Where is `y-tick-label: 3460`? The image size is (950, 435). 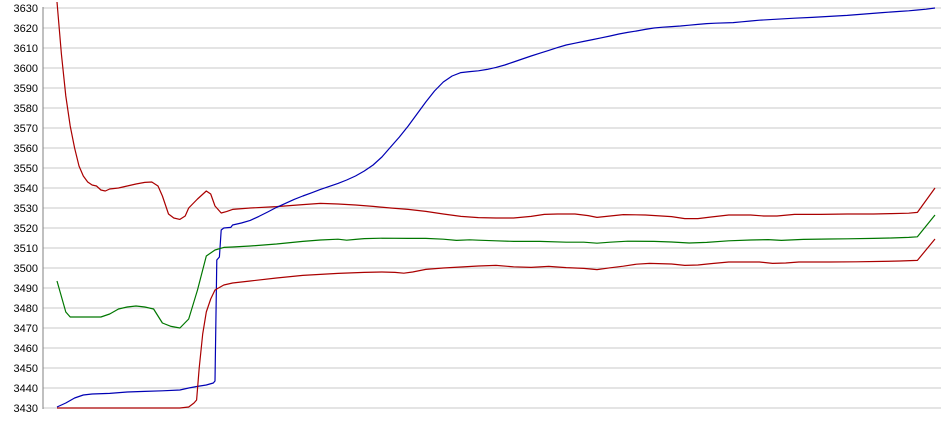 y-tick-label: 3460 is located at coordinates (26, 349).